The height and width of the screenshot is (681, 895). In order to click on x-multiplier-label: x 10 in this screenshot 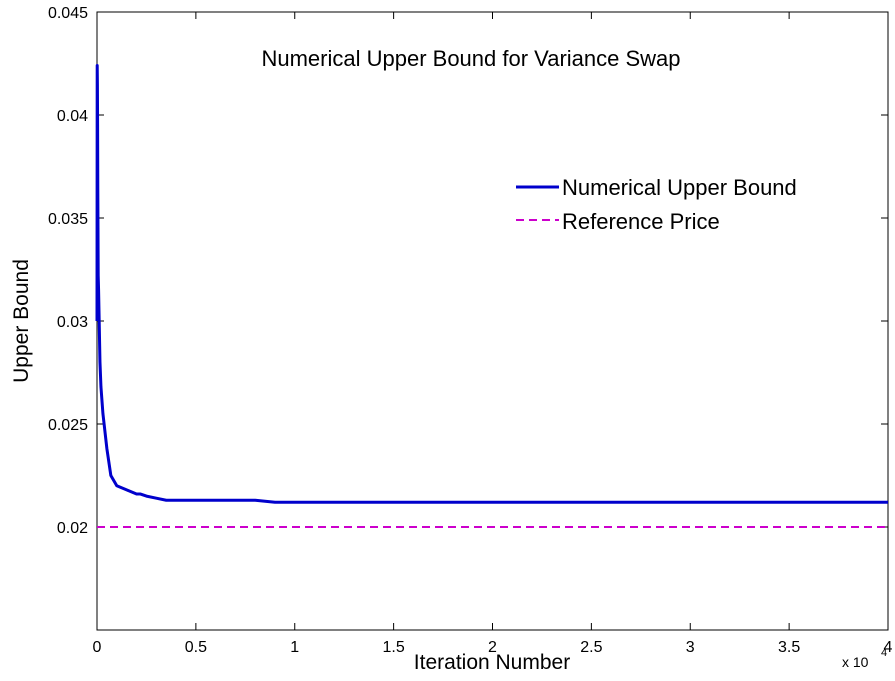, I will do `click(855, 662)`.